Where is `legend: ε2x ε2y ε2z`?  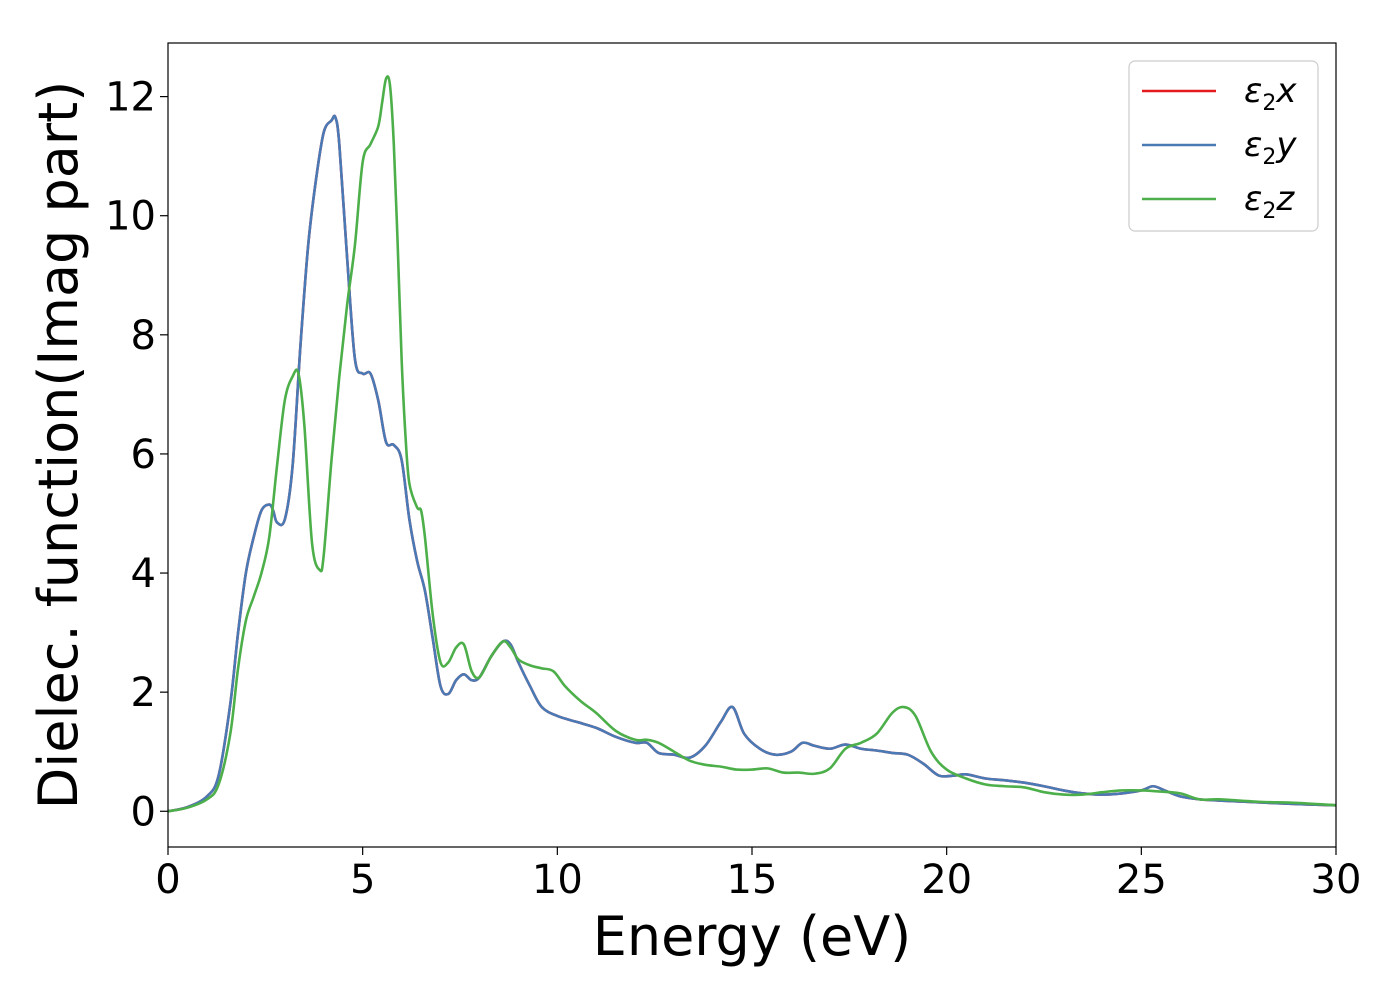 legend: ε2x ε2y ε2z is located at coordinates (1223, 146).